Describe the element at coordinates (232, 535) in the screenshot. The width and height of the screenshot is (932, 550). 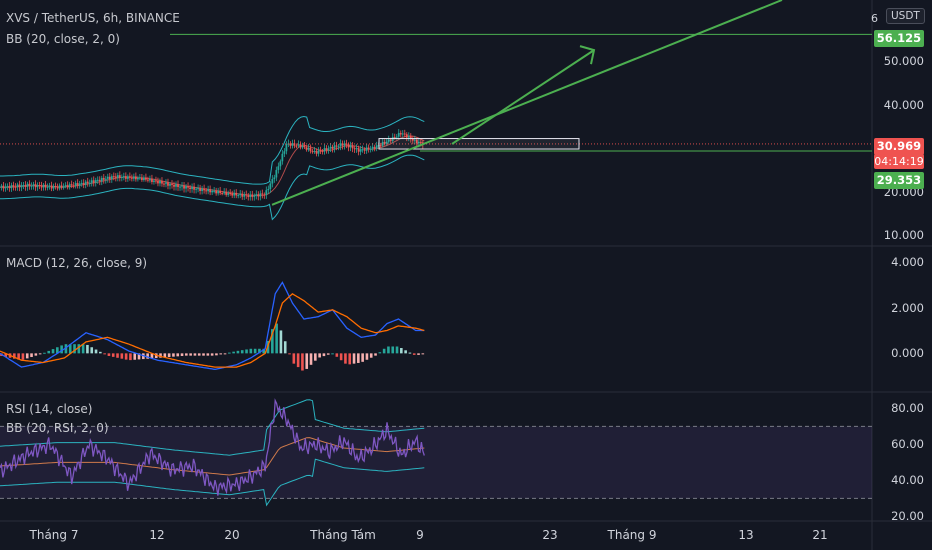
I see `time-tick-label: 20` at that location.